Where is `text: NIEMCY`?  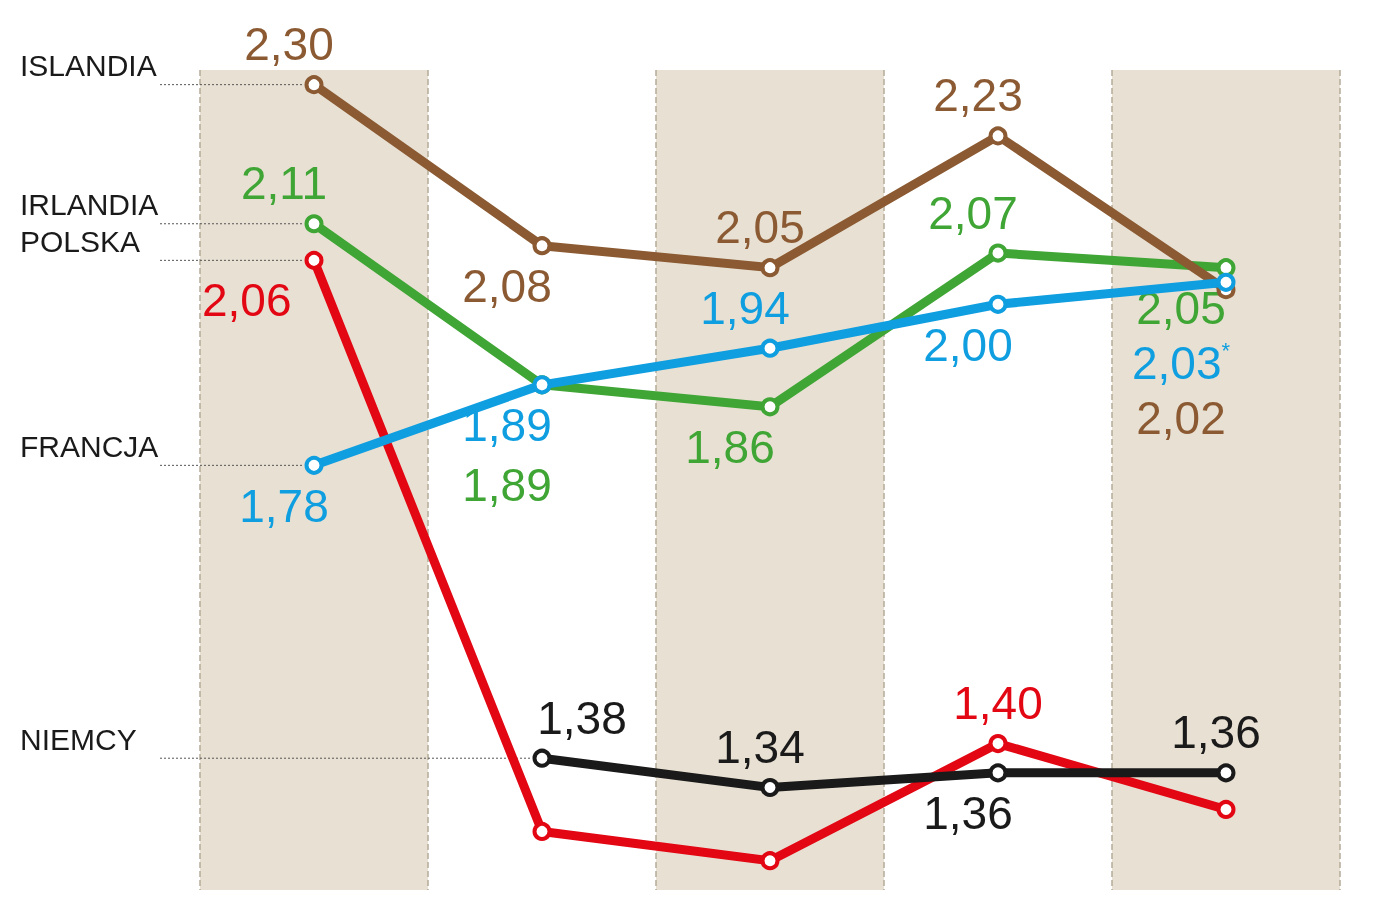
text: NIEMCY is located at coordinates (78, 739).